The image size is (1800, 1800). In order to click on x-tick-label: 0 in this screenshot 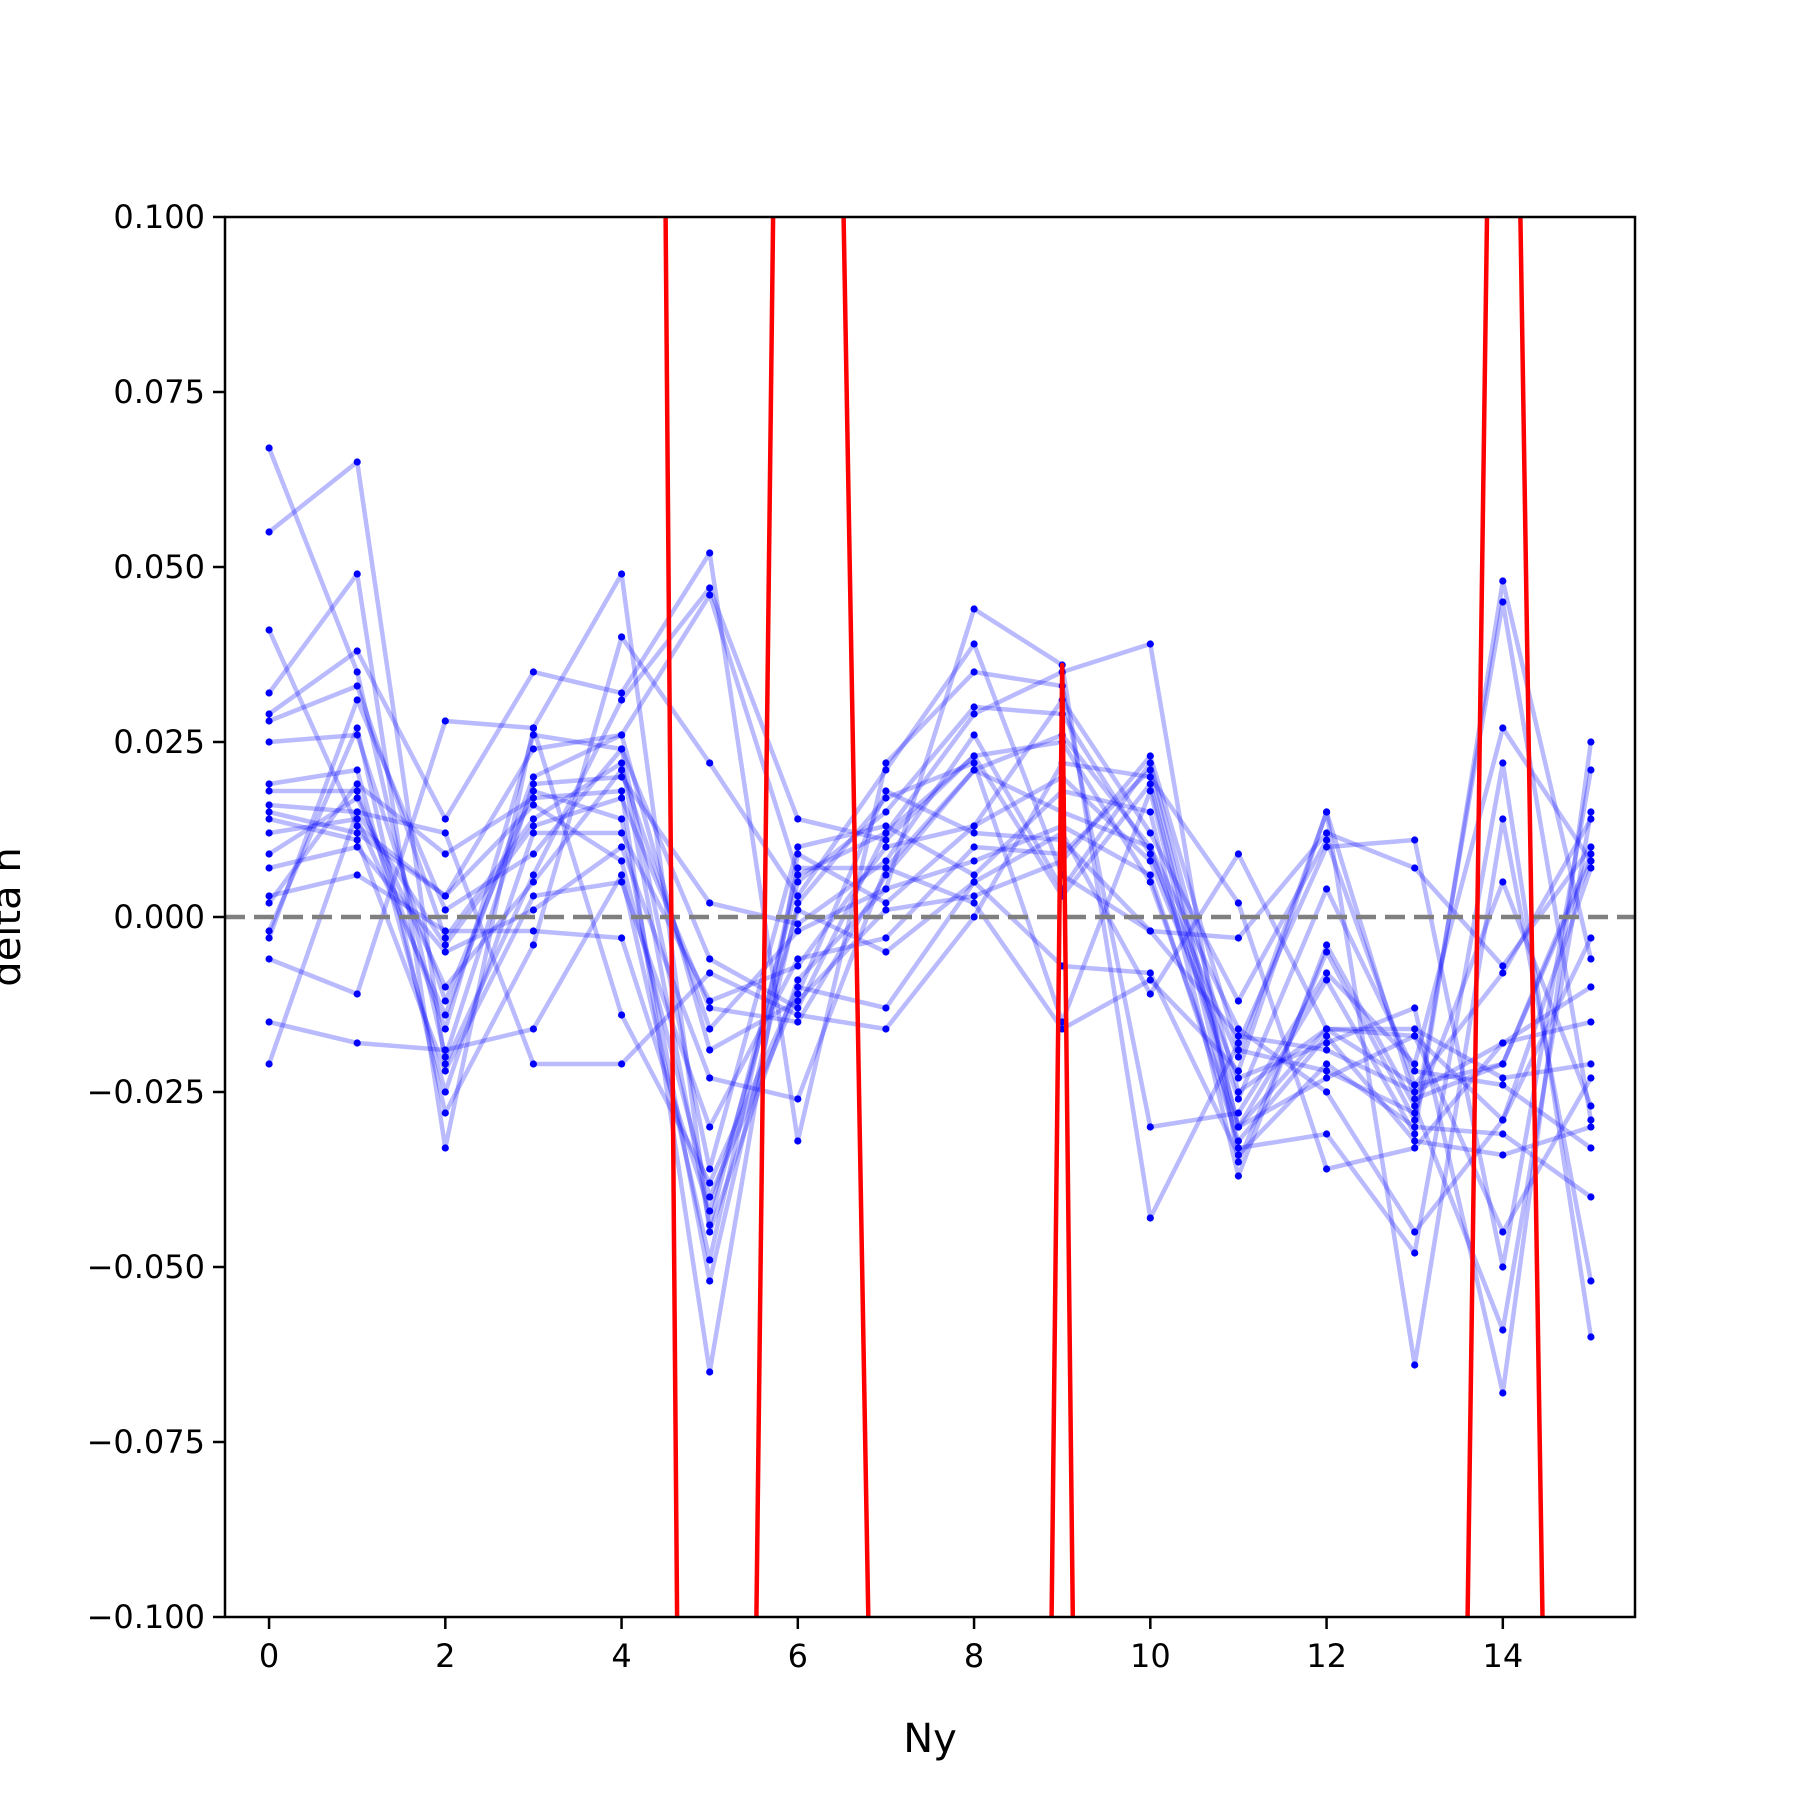, I will do `click(269, 1656)`.